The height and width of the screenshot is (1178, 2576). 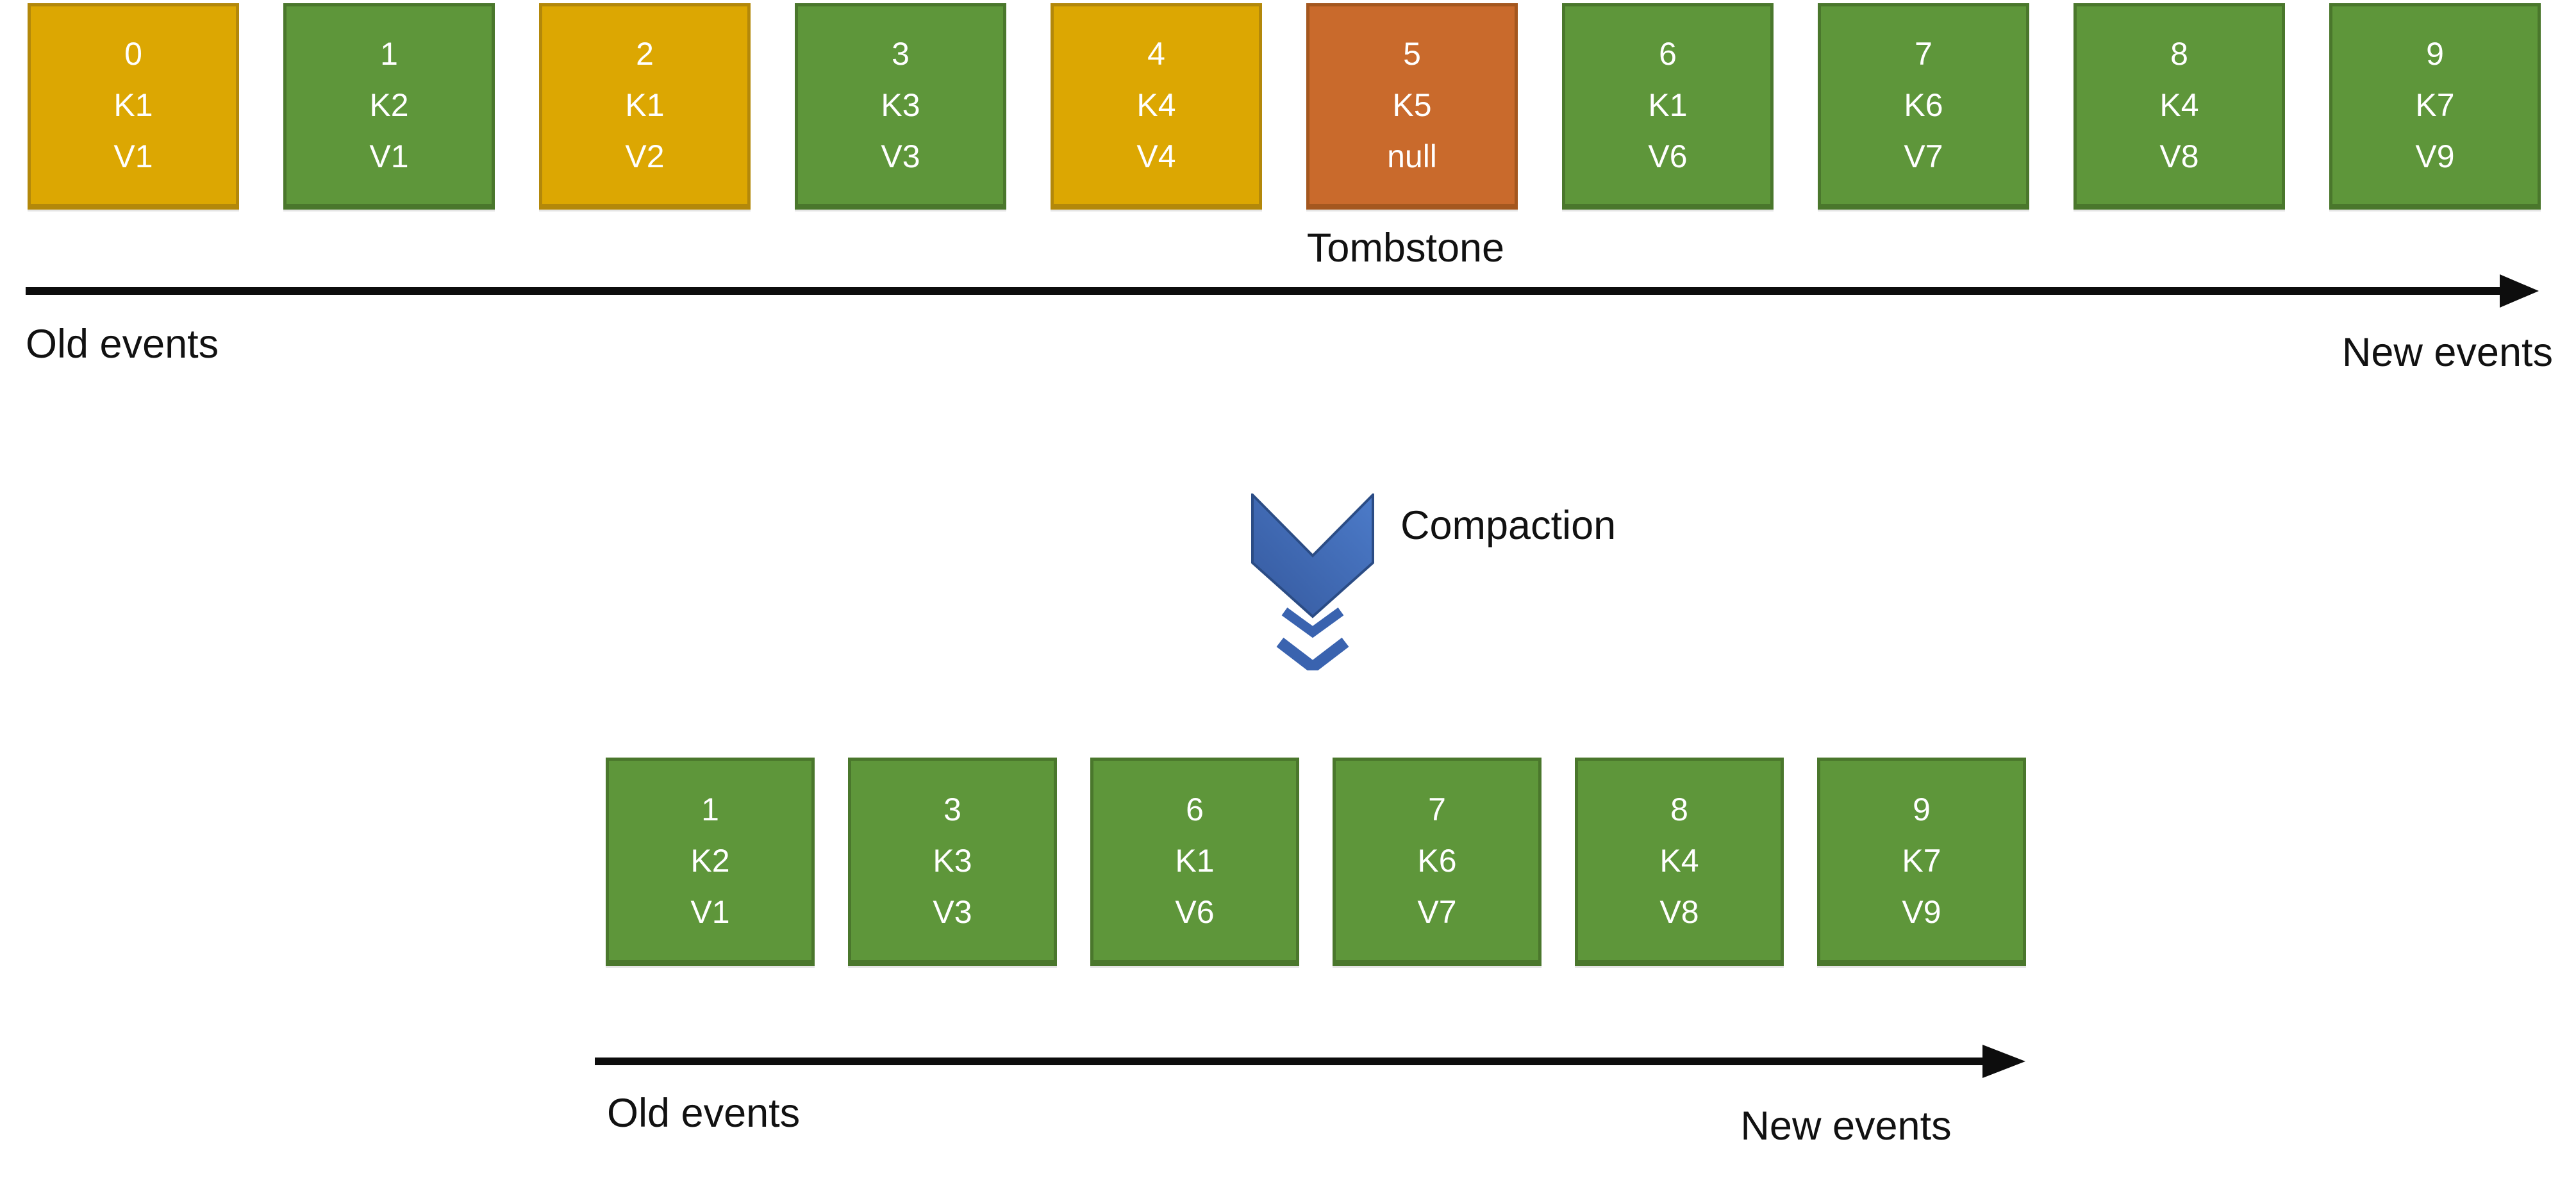 I want to click on new-events-label-bottom: New events, so click(x=1846, y=1126).